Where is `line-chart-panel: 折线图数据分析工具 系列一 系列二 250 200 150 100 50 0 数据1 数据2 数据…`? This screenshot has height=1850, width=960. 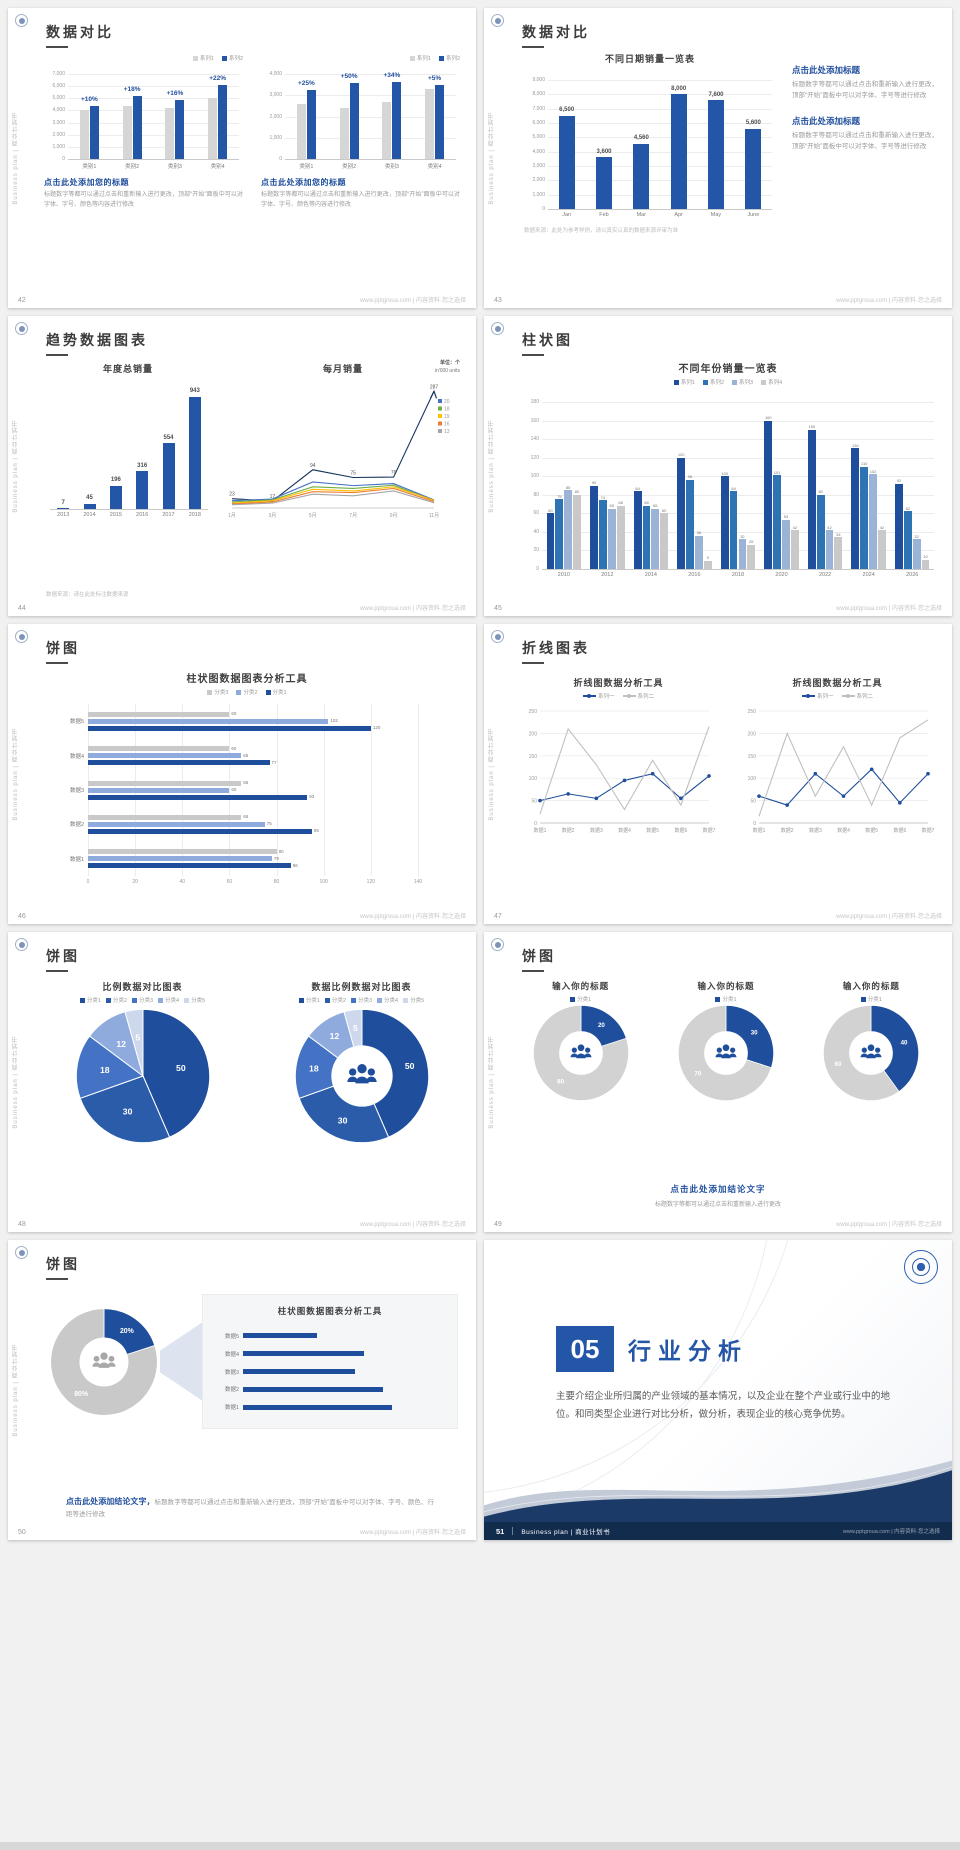
line-chart-panel: 折线图数据分析工具 系列一 系列二 250 200 150 100 50 0 数据1 数据2 数据… is located at coordinates (618, 755).